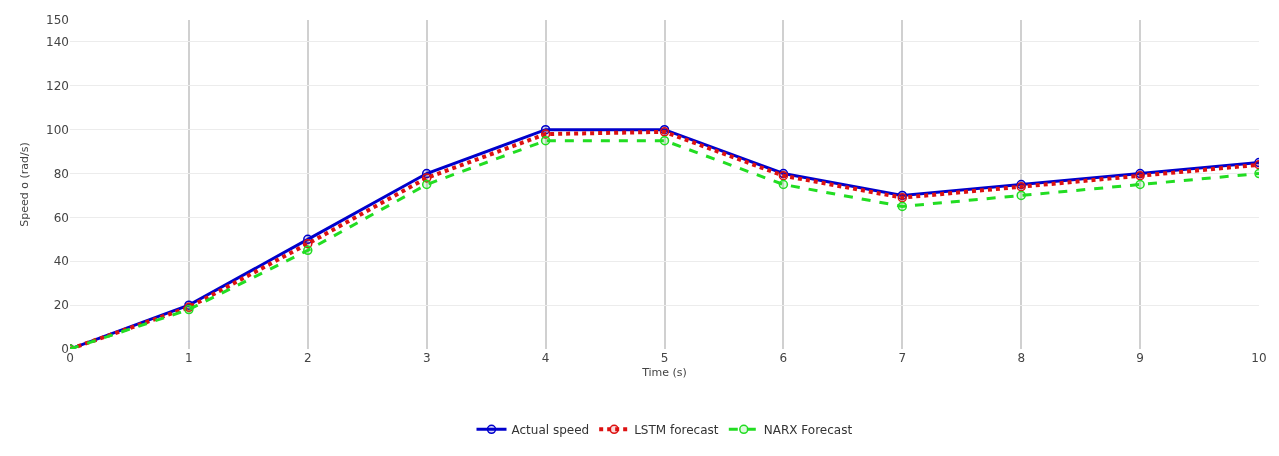 This screenshot has height=456, width=1279. I want to click on x-tick-label: 4, so click(545, 358).